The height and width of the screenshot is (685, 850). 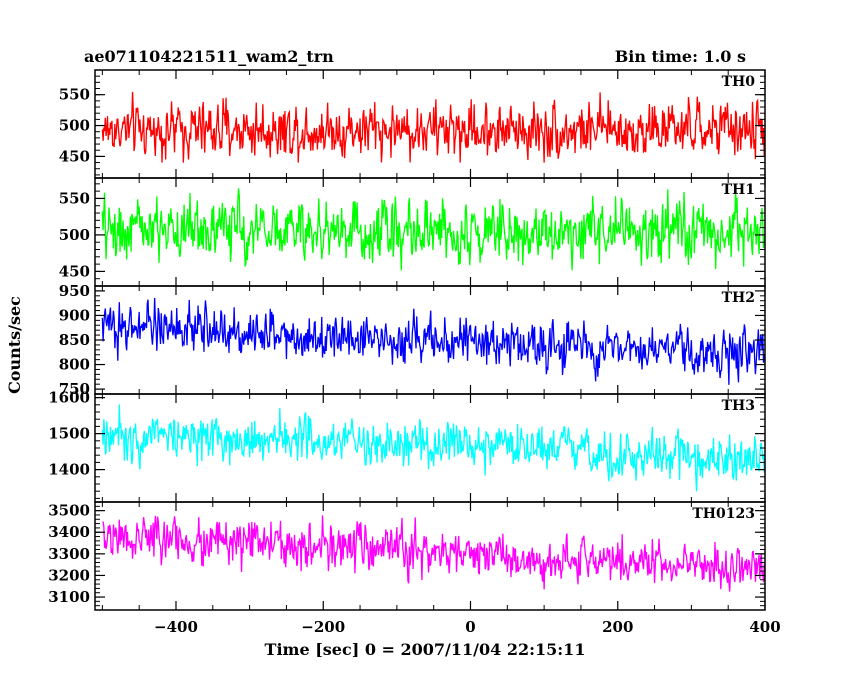 What do you see at coordinates (738, 298) in the screenshot?
I see `panel-label-th2: TH2` at bounding box center [738, 298].